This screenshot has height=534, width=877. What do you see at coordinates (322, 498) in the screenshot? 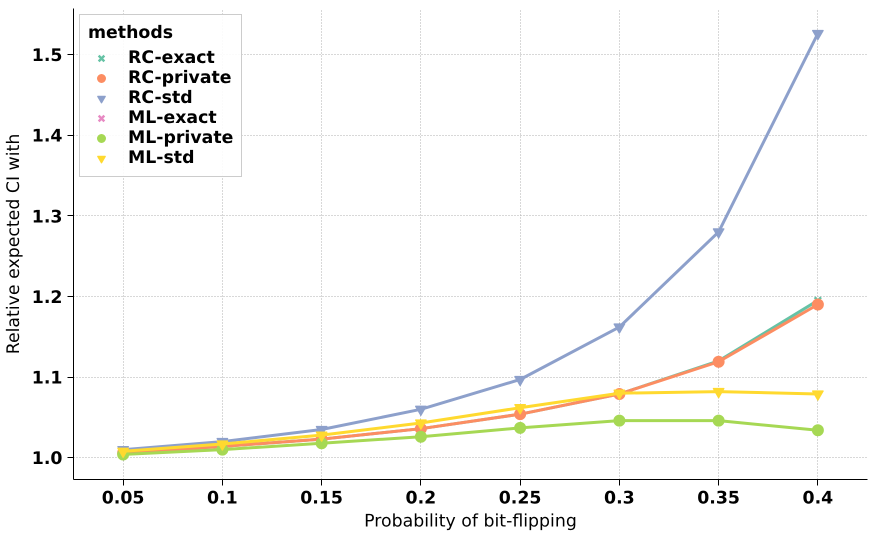
I see `x-tick-label: 0.15` at bounding box center [322, 498].